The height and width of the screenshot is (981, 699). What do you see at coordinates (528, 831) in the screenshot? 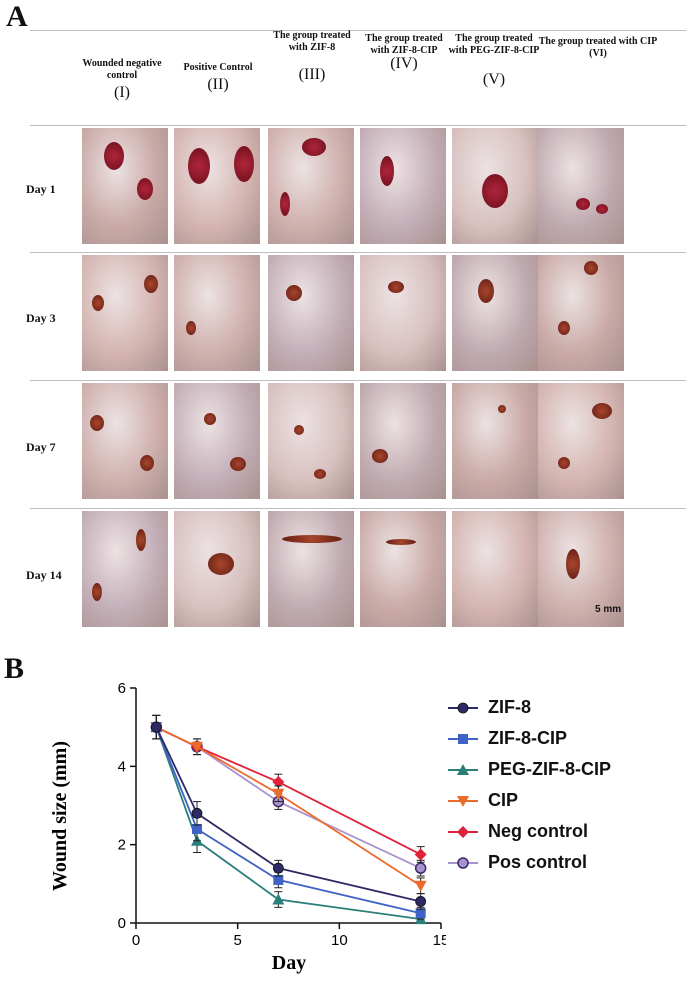
I see `legend-item: Neg control` at bounding box center [528, 831].